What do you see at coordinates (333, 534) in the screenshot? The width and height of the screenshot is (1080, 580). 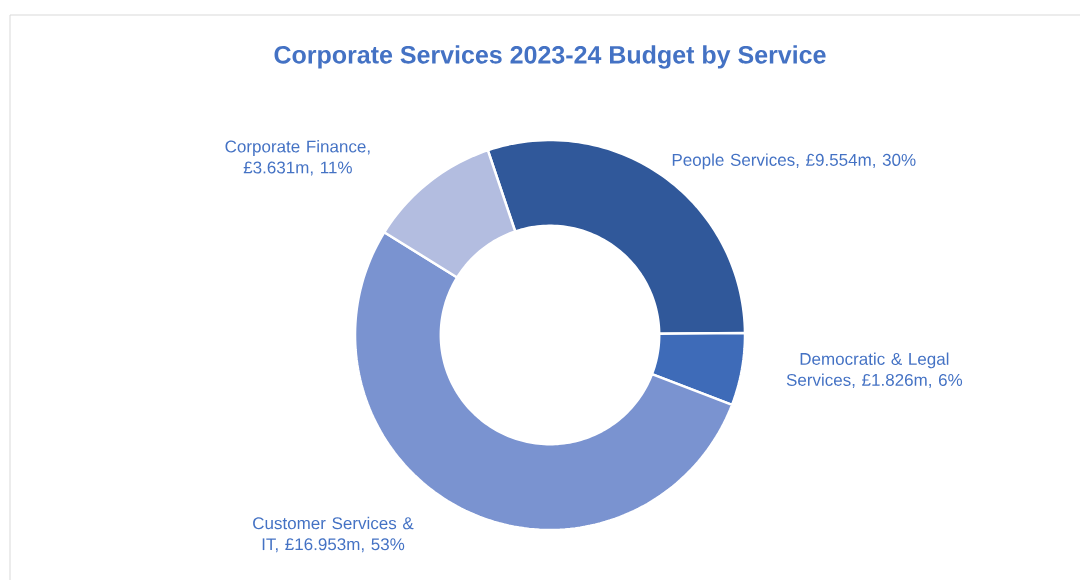 I see `slice-label: Customer Services & IT, £16.953m, 53%` at bounding box center [333, 534].